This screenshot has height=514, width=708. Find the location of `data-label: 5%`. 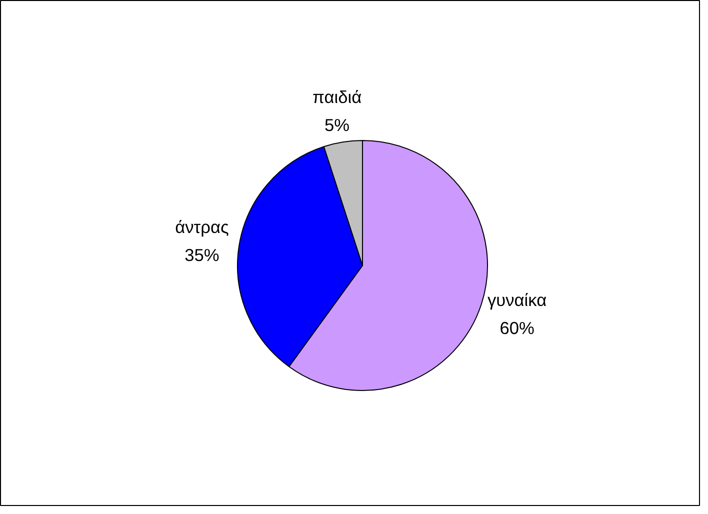

data-label: 5% is located at coordinates (337, 125).